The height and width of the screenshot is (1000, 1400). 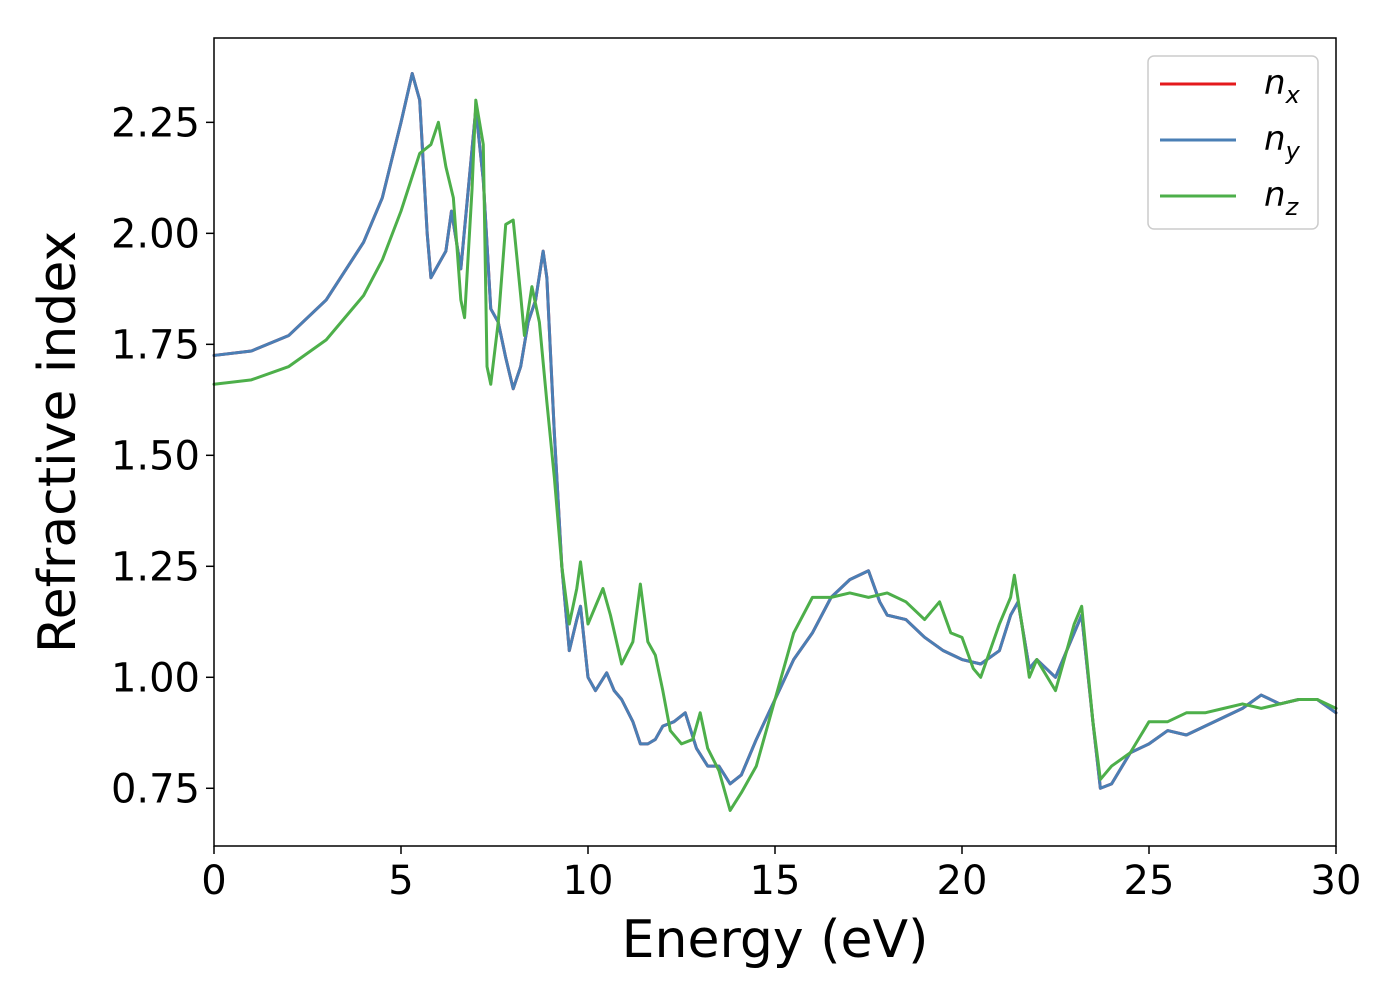 I want to click on y-tick-label: 1.25, so click(x=155, y=567).